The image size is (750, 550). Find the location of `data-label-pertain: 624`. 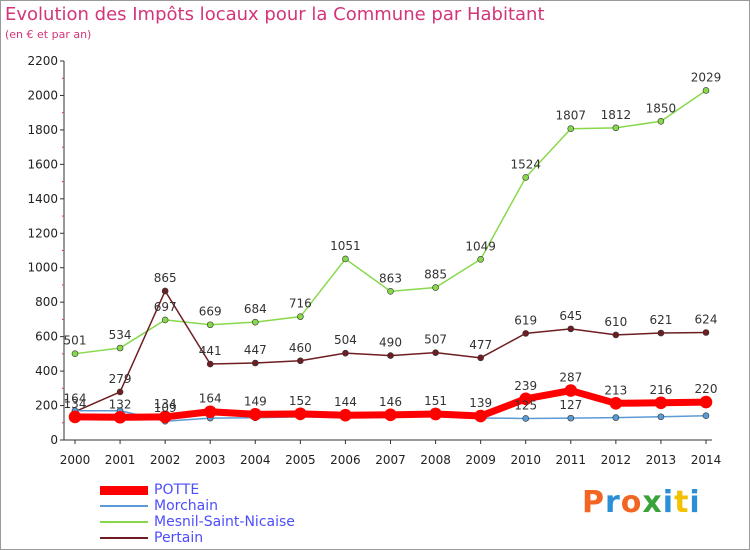

data-label-pertain: 624 is located at coordinates (706, 320).